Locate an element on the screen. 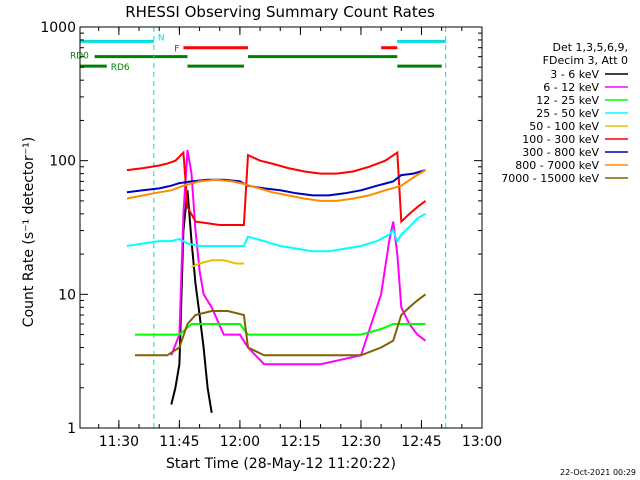 This screenshot has height=480, width=640. footer-date: 22-Oct-2021 00:29 is located at coordinates (598, 472).